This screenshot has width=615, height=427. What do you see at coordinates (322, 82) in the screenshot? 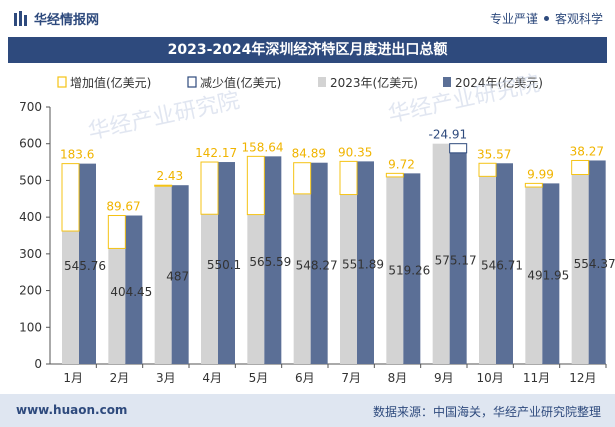
I see `legend-swatch-2023` at bounding box center [322, 82].